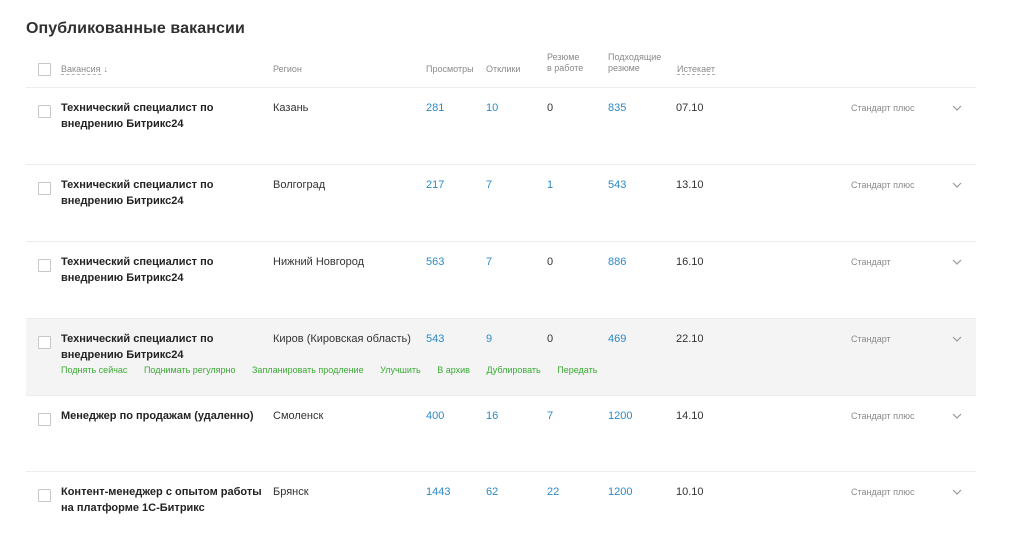 The image size is (1024, 542). I want to click on in-work-count: 22, so click(553, 492).